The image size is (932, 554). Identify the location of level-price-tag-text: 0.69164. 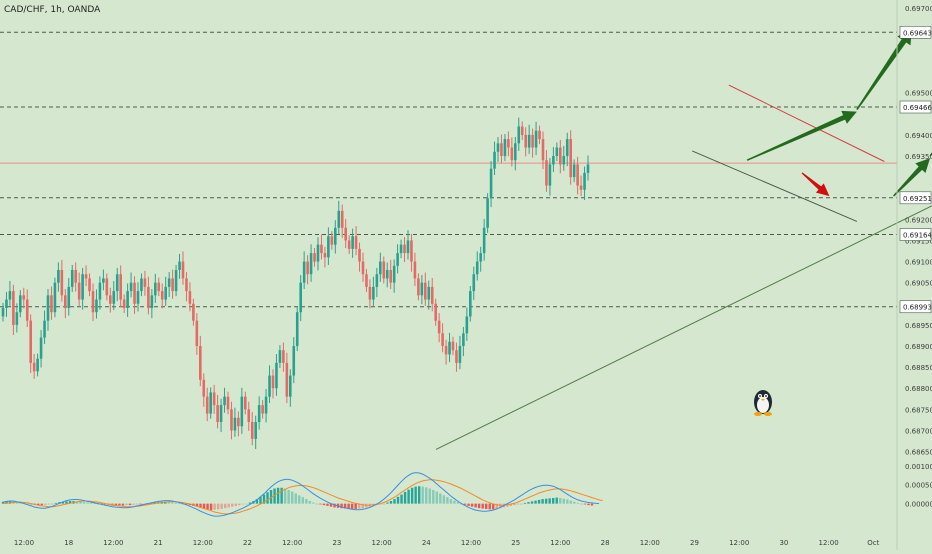
(917, 236).